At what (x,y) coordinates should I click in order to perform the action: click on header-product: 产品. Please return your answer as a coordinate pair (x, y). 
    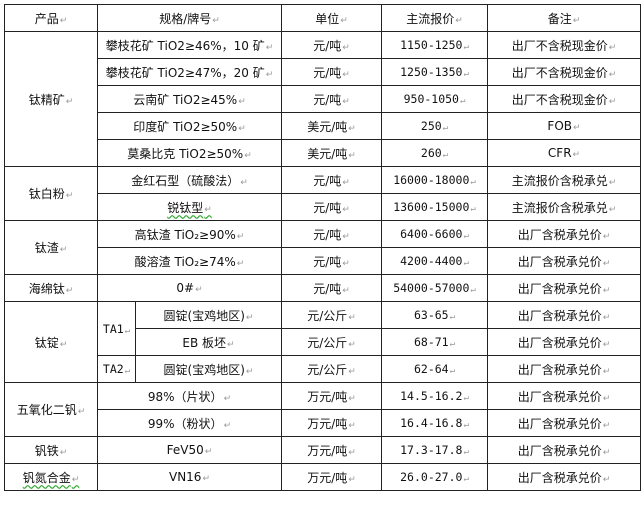
    Looking at the image, I should click on (51, 18).